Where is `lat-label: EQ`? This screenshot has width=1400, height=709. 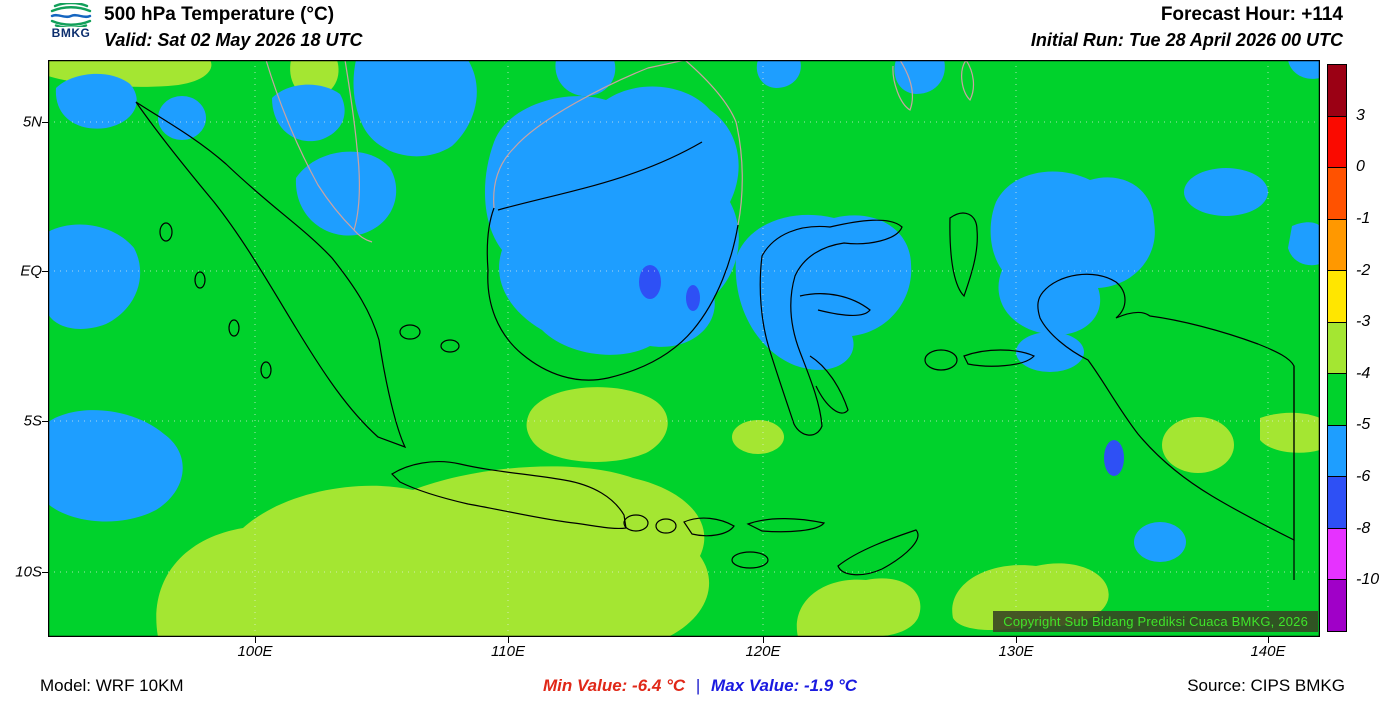 lat-label: EQ is located at coordinates (31, 271).